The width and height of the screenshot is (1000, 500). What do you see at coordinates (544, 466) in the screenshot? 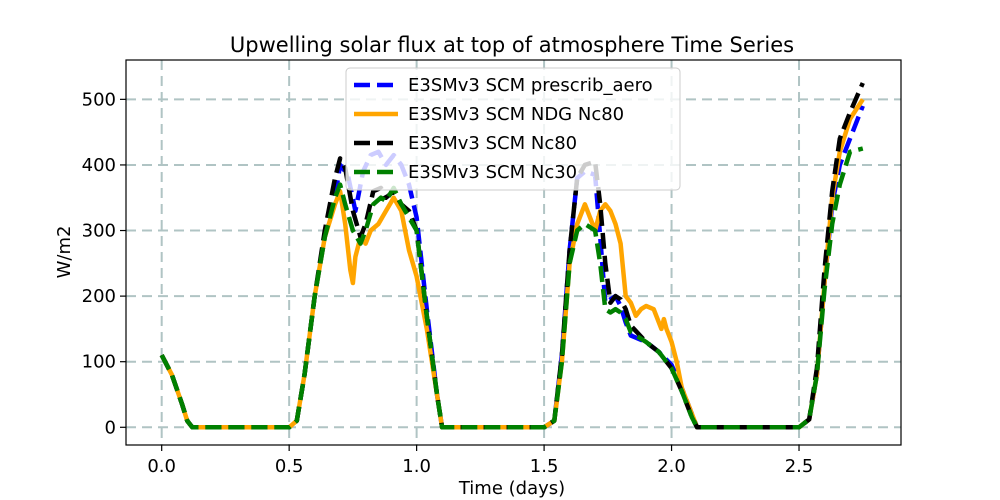
I see `x-tick-label: 1.5` at bounding box center [544, 466].